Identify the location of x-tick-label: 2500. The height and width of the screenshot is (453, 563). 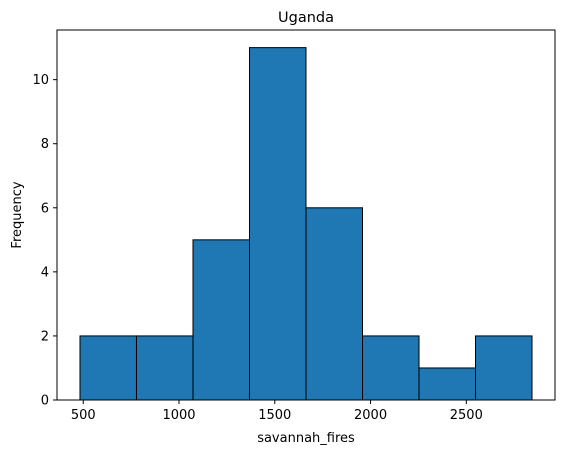
(466, 415).